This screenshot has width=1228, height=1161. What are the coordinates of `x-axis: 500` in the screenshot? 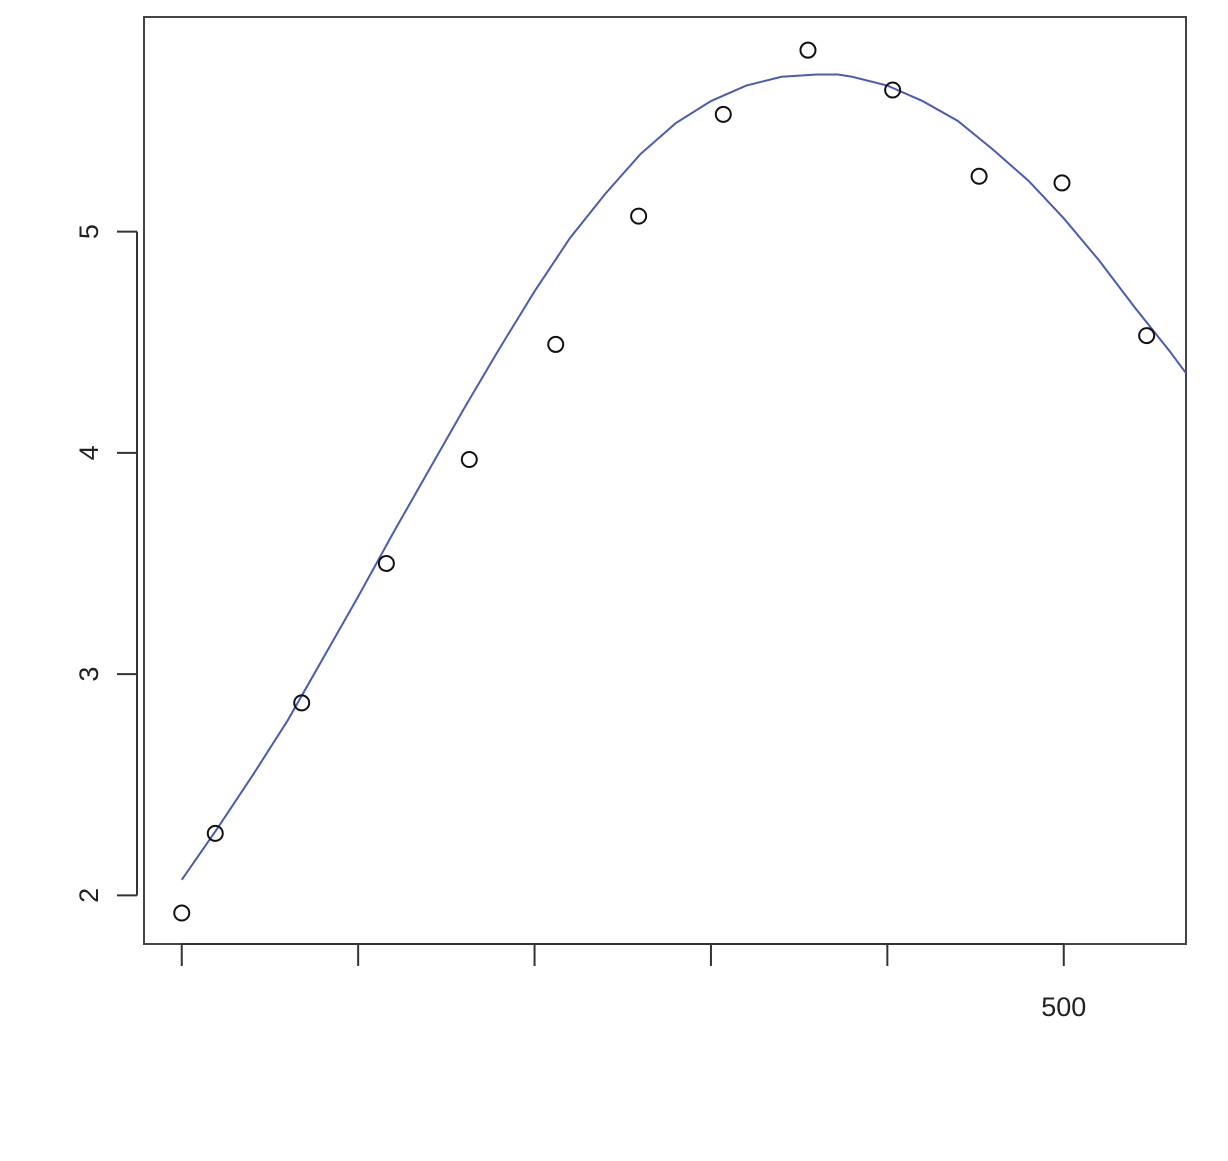 It's located at (633, 982).